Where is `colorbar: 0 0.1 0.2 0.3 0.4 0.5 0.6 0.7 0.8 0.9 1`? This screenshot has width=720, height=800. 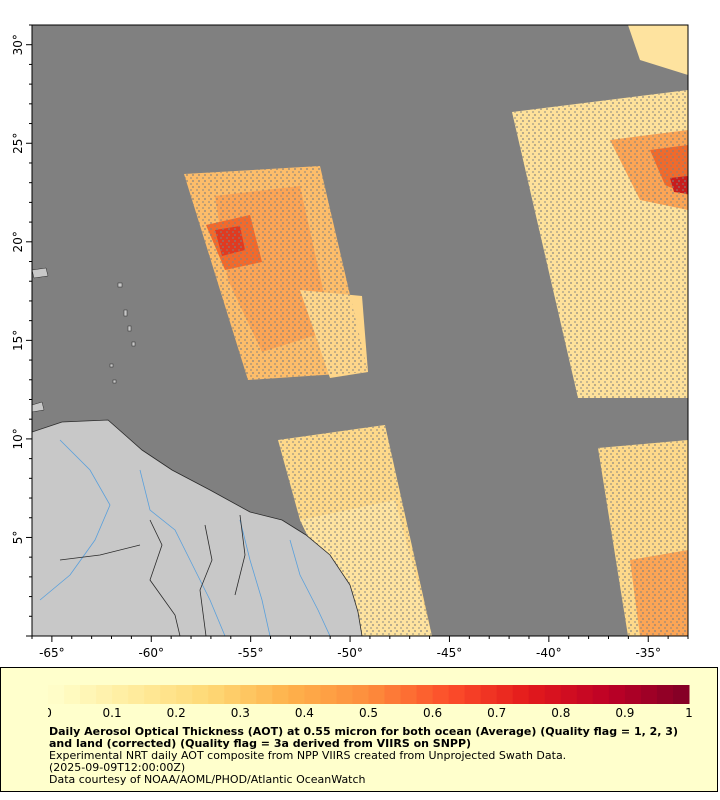 colorbar: 0 0.1 0.2 0.3 0.4 0.5 0.6 0.7 0.8 0.9 1 is located at coordinates (370, 702).